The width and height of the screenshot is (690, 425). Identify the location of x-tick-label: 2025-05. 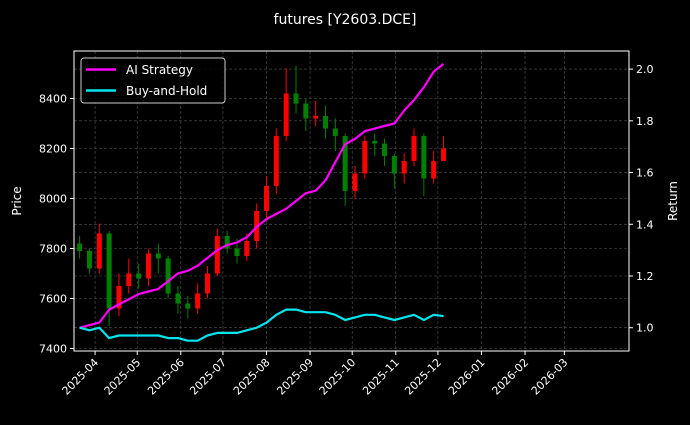
(123, 377).